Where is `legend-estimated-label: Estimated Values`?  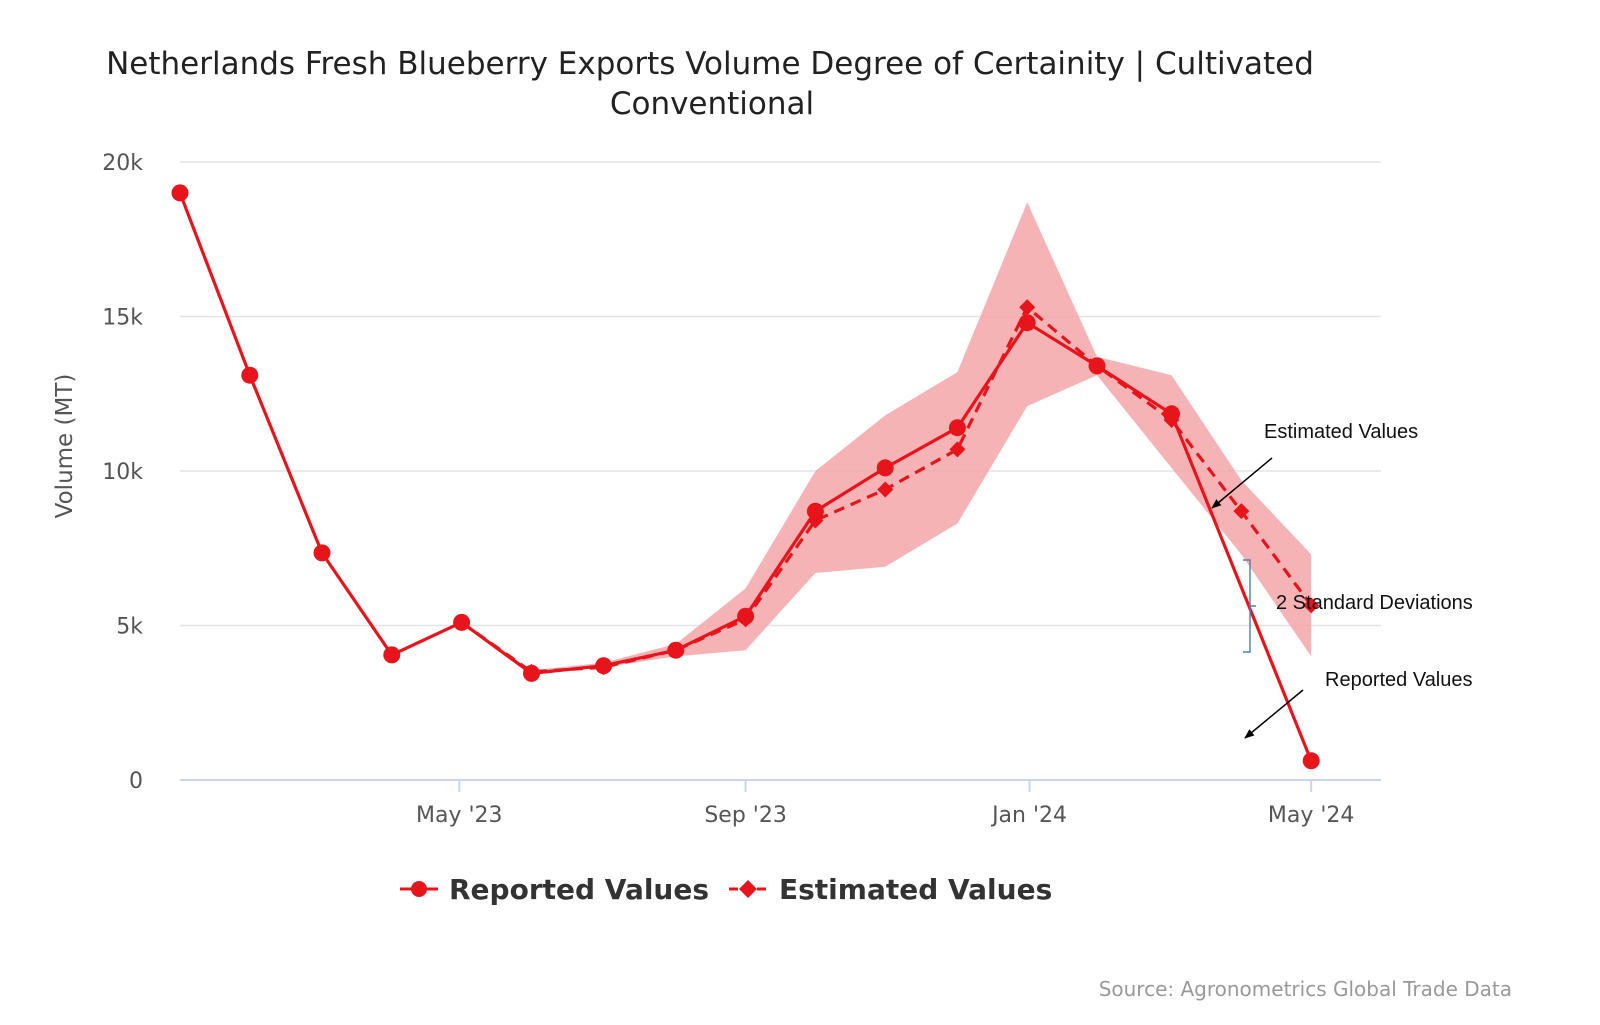 legend-estimated-label: Estimated Values is located at coordinates (915, 889).